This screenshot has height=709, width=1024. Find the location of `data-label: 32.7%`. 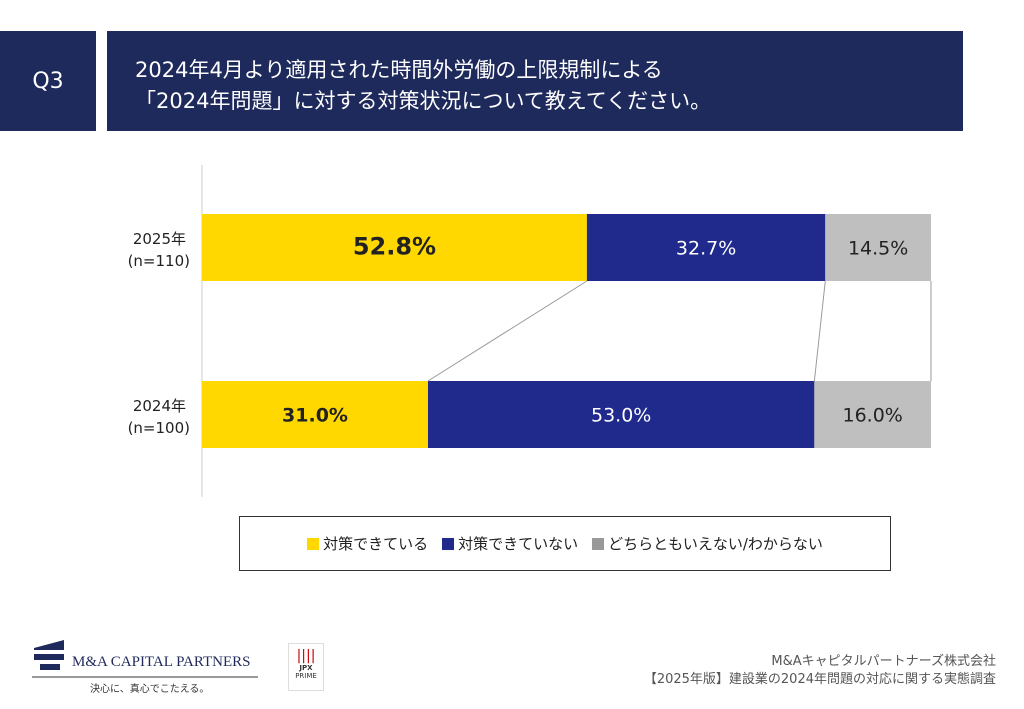

data-label: 32.7% is located at coordinates (706, 249).